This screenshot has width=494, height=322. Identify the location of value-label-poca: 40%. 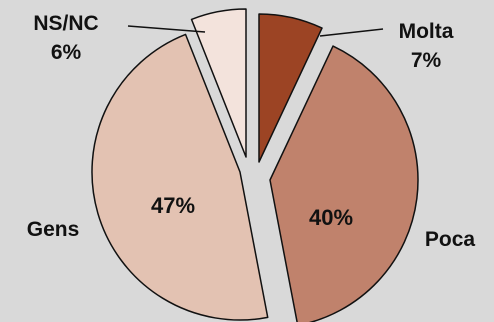
(331, 217).